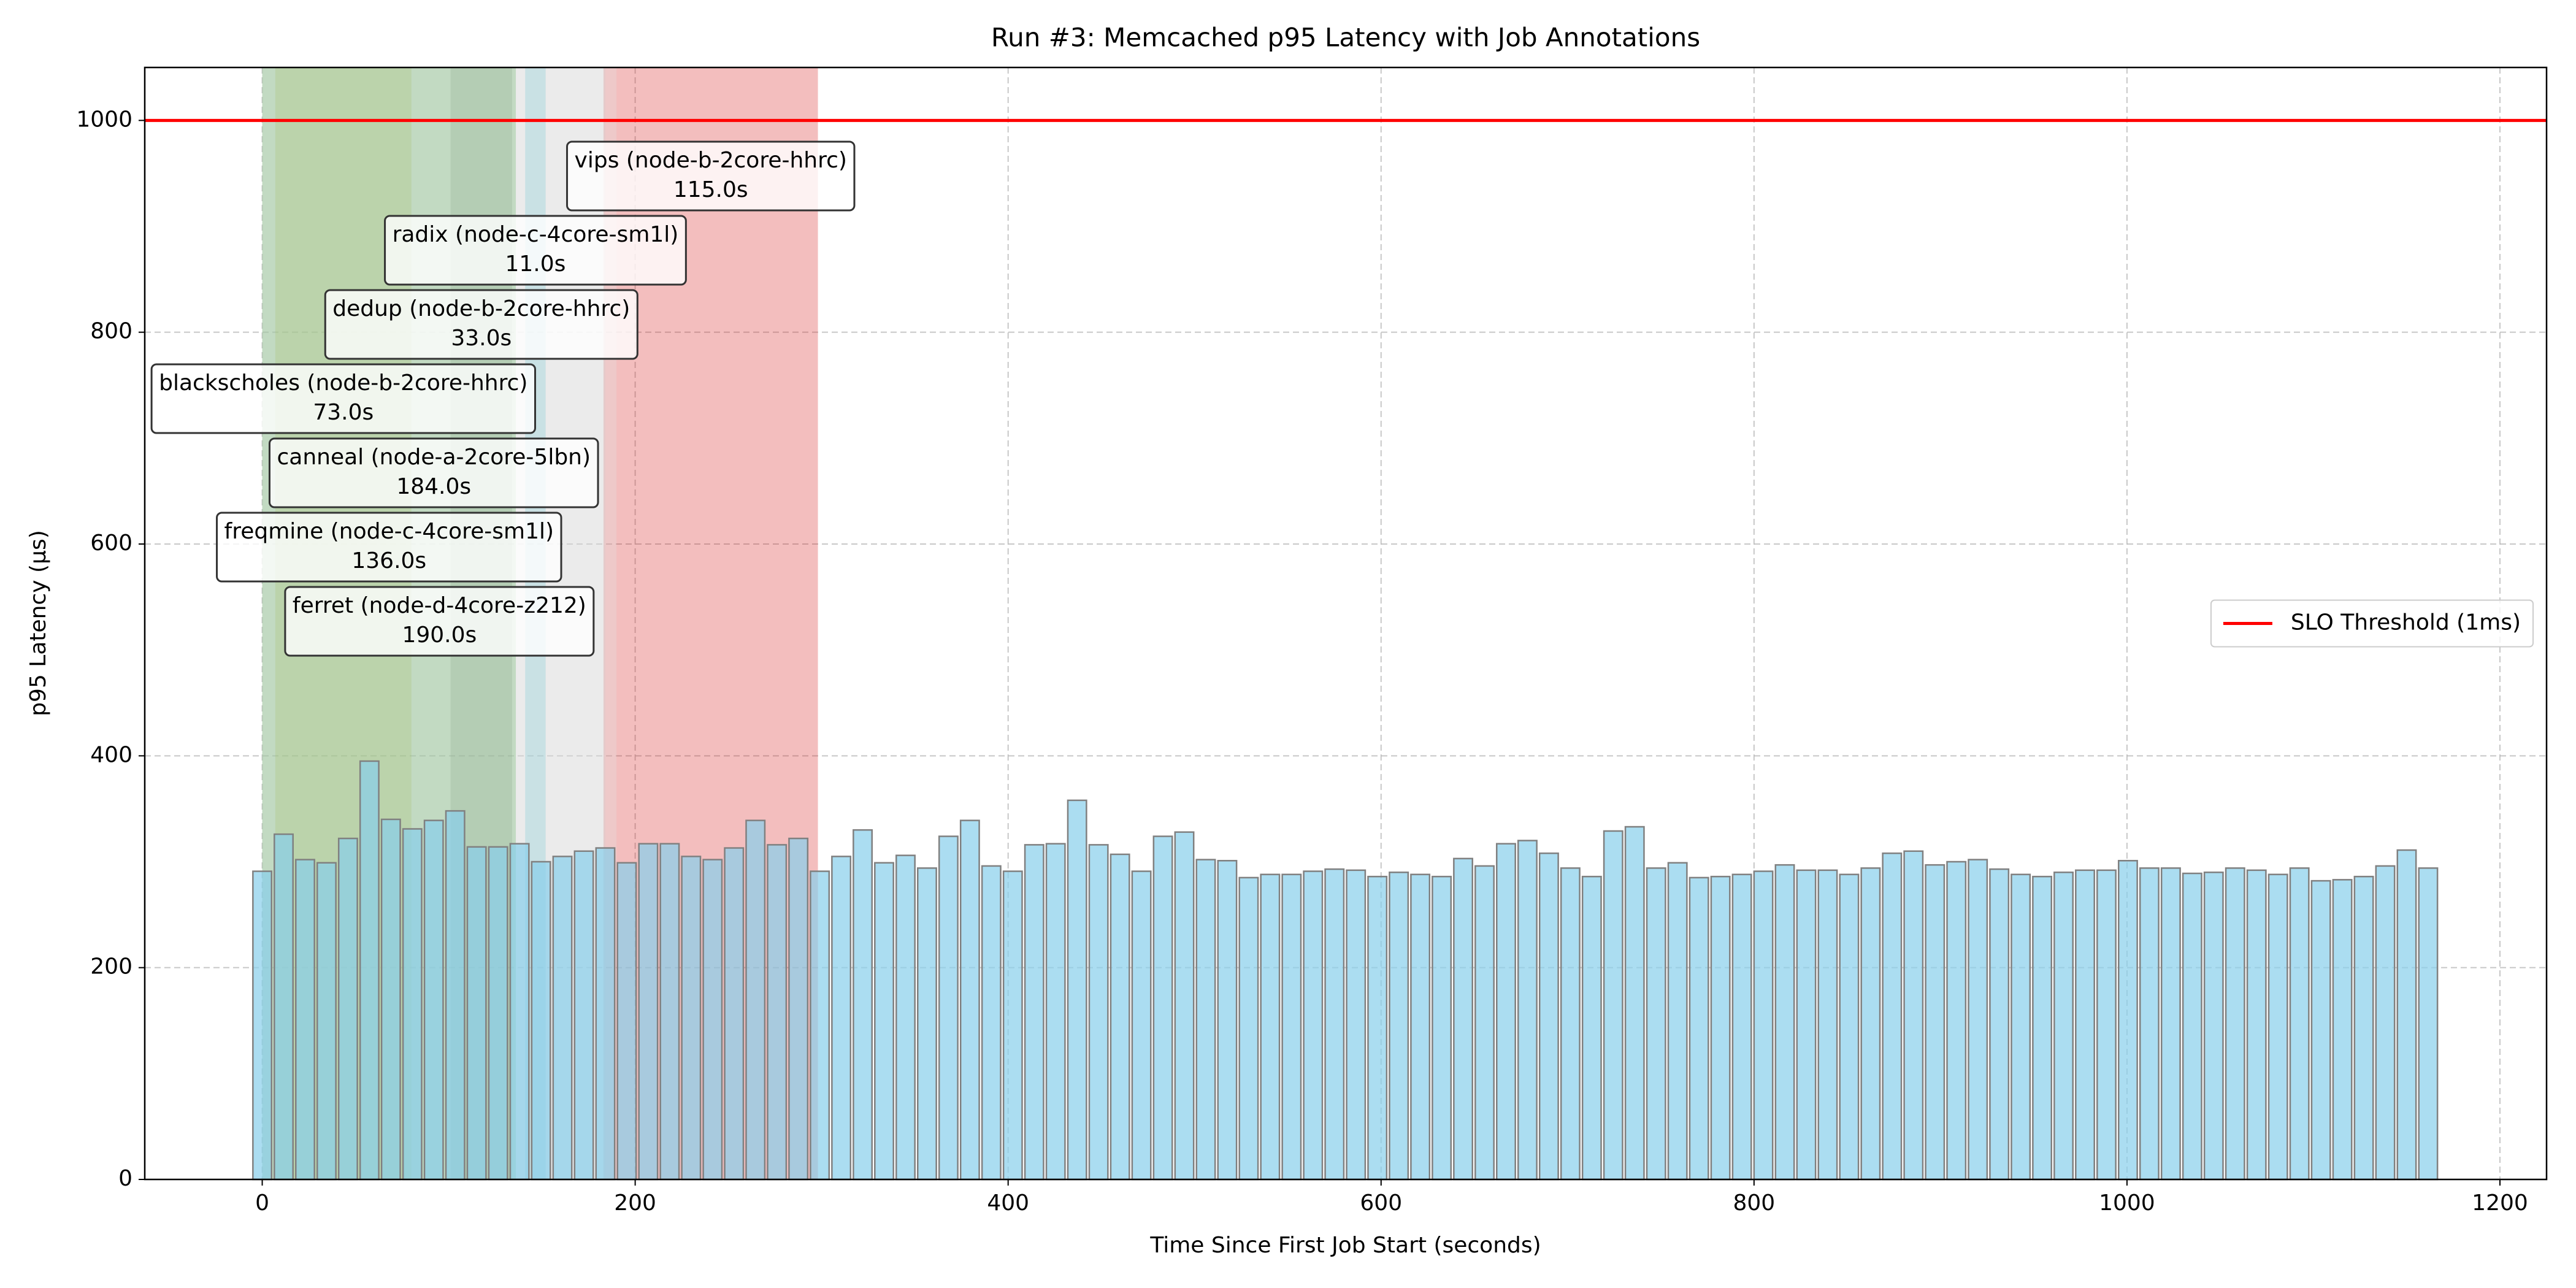 The image size is (2576, 1288). What do you see at coordinates (1381, 1203) in the screenshot?
I see `x-tick-label: 600` at bounding box center [1381, 1203].